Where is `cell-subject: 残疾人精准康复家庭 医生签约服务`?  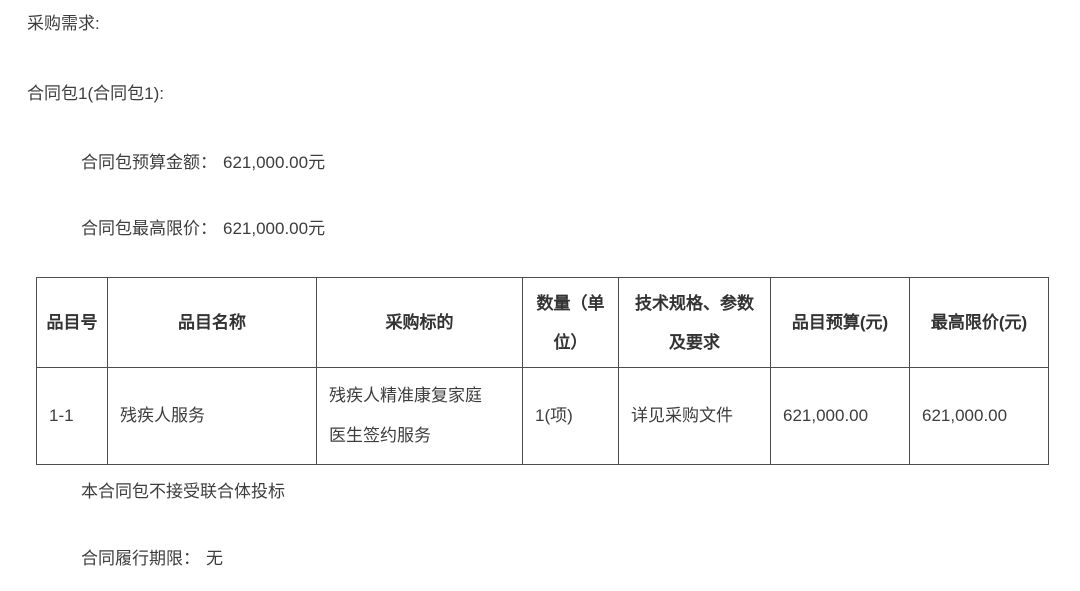
cell-subject: 残疾人精准康复家庭 医生签约服务 is located at coordinates (419, 416).